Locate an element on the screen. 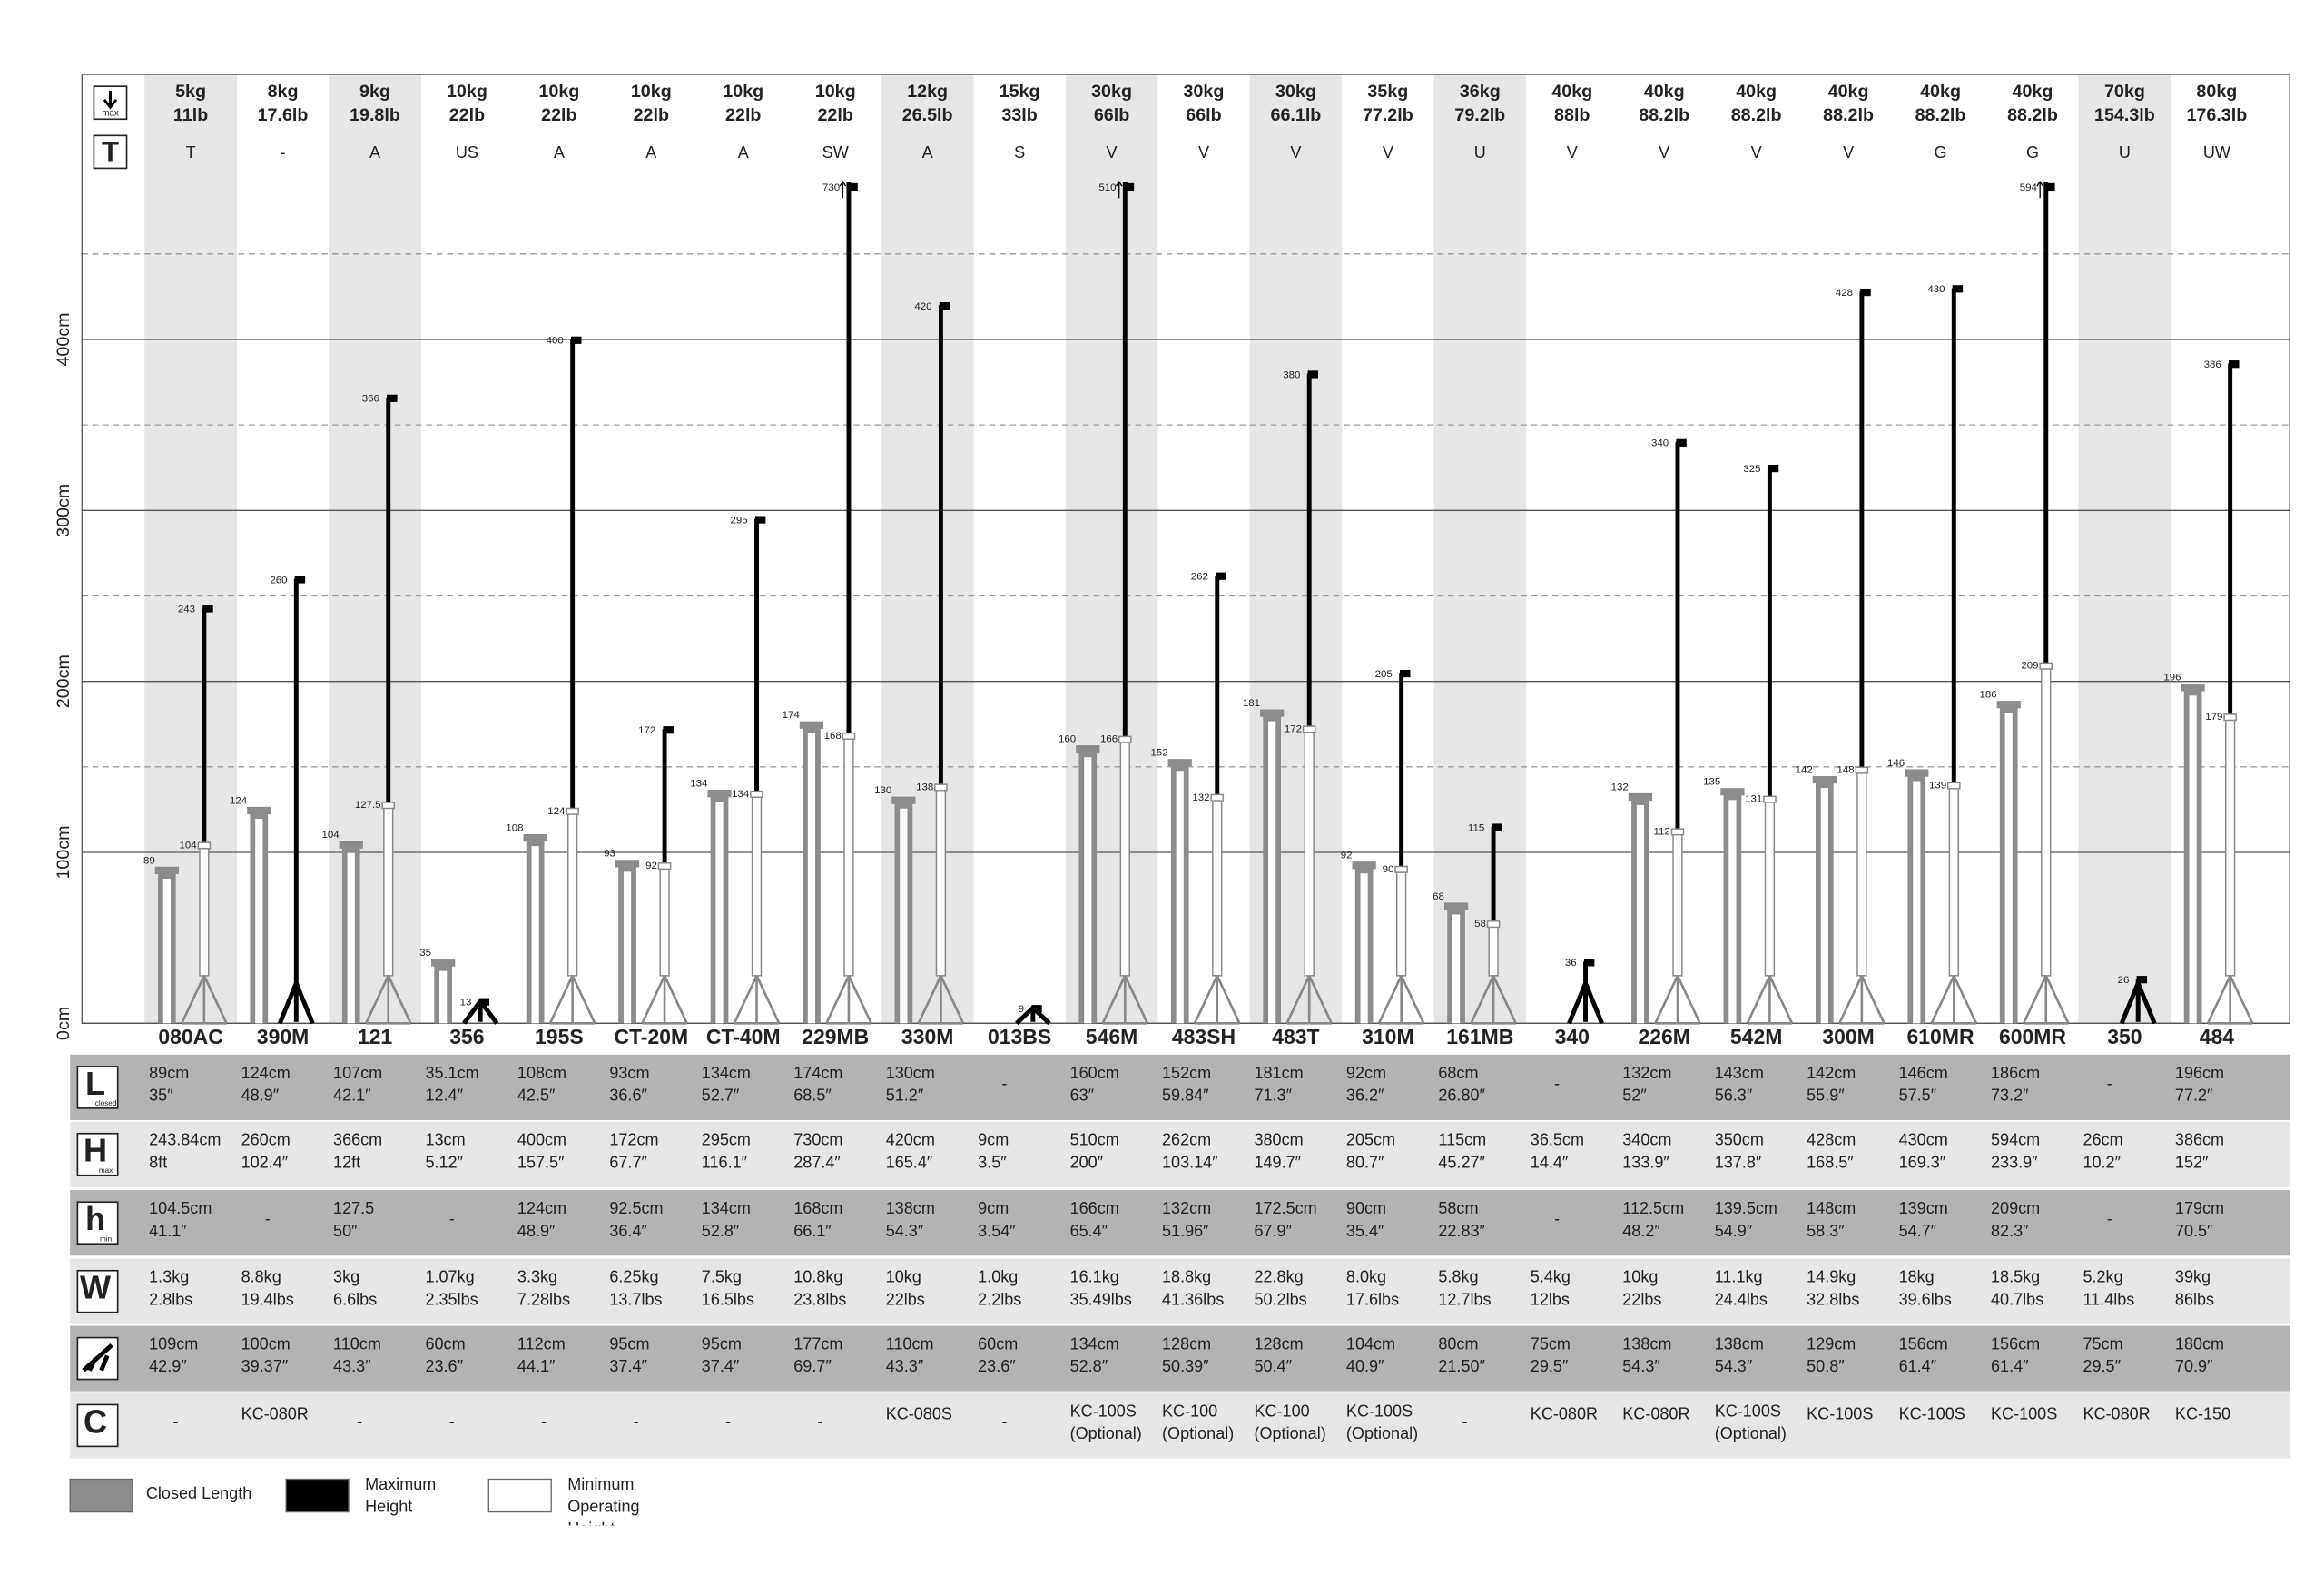 This screenshot has height=1584, width=2324. table-cell: 55.9″ is located at coordinates (1826, 1096).